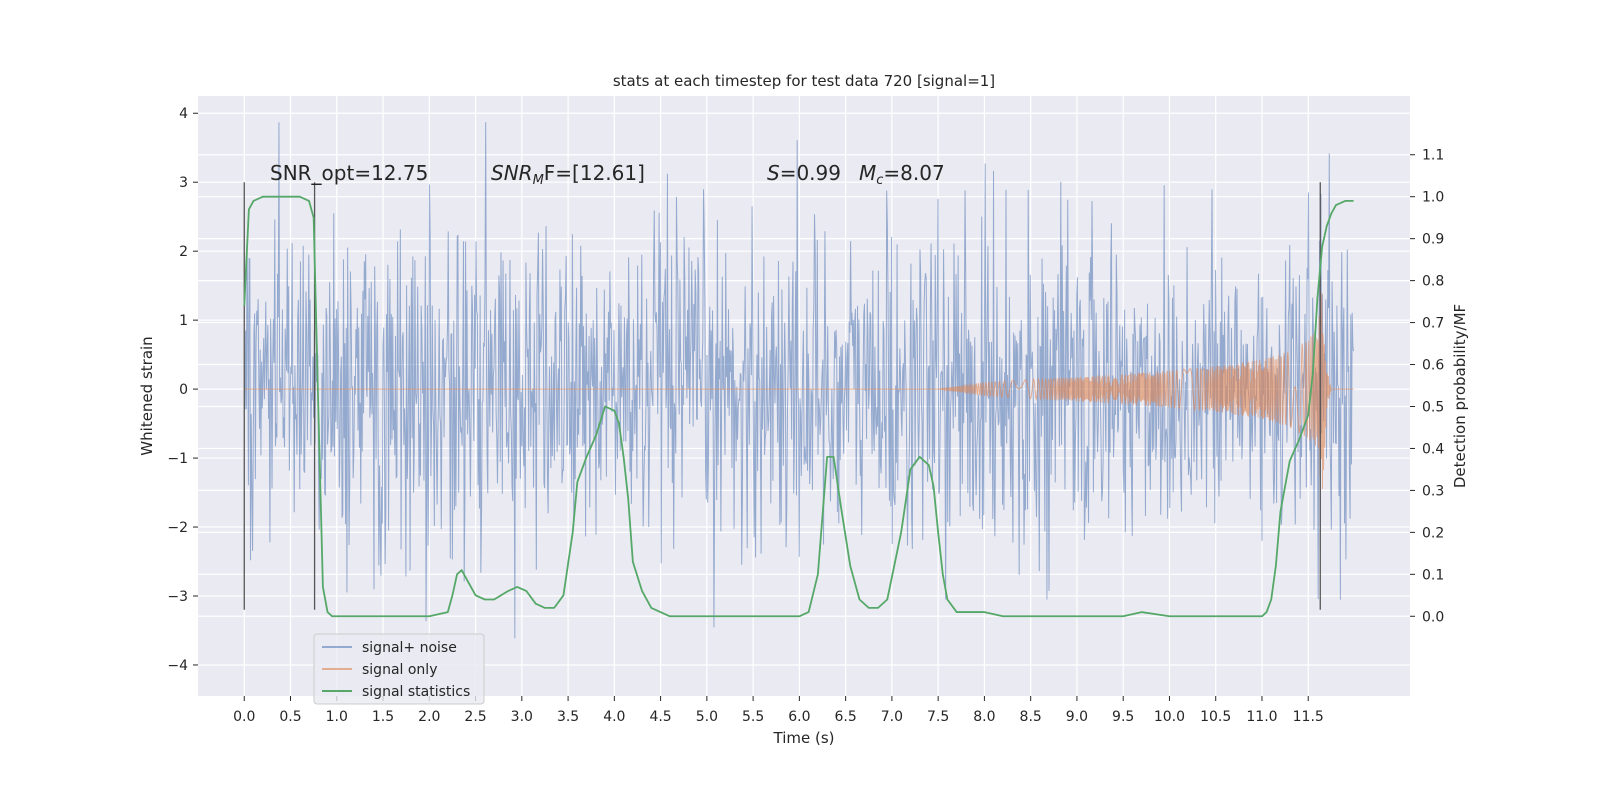 The height and width of the screenshot is (800, 1600). What do you see at coordinates (337, 717) in the screenshot?
I see `x-tick-label: 1.0` at bounding box center [337, 717].